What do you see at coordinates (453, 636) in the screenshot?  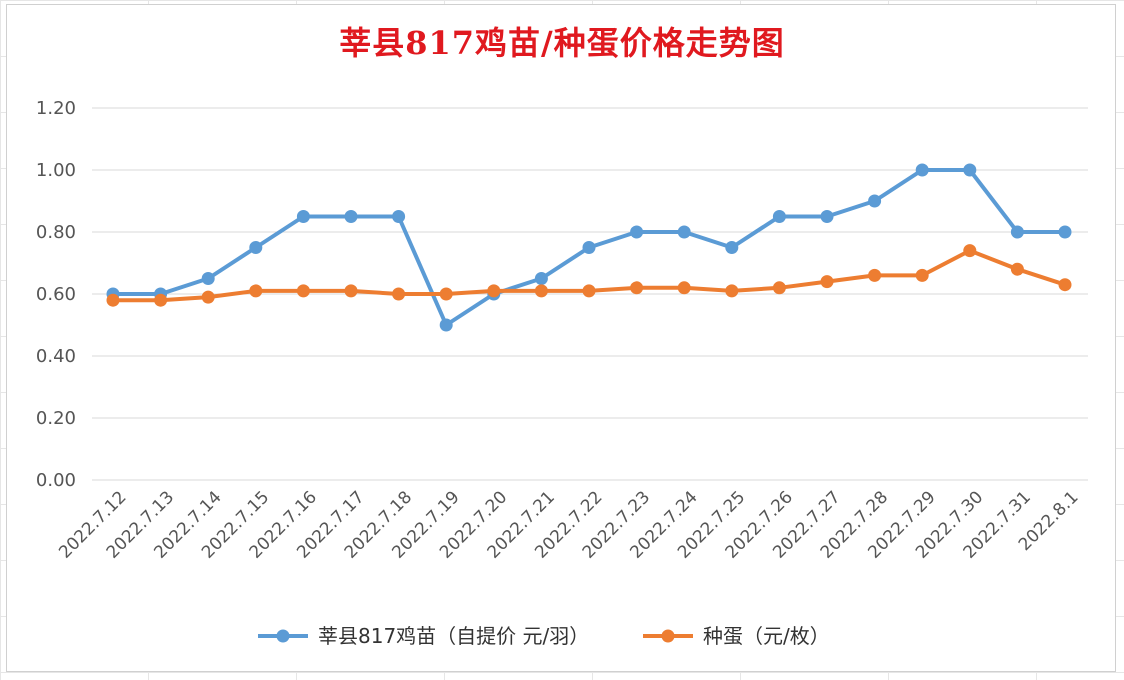 I see `legend-label: 莘县817鸡苗（自提价 元/羽）` at bounding box center [453, 636].